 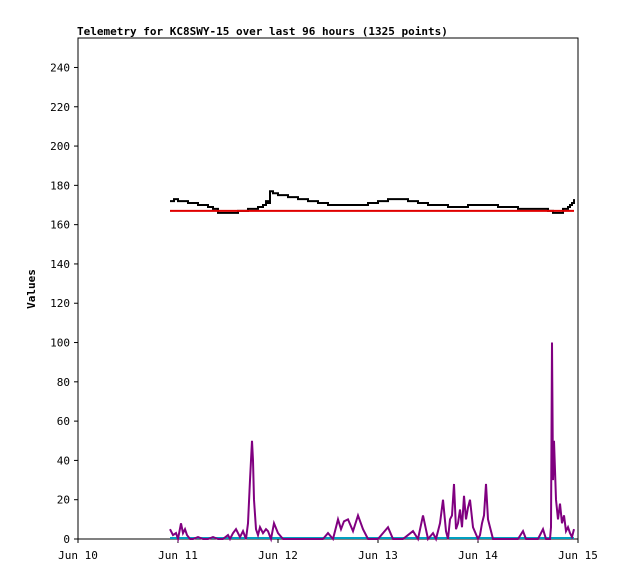 I want to click on y-tick-label: 40, so click(x=63, y=460).